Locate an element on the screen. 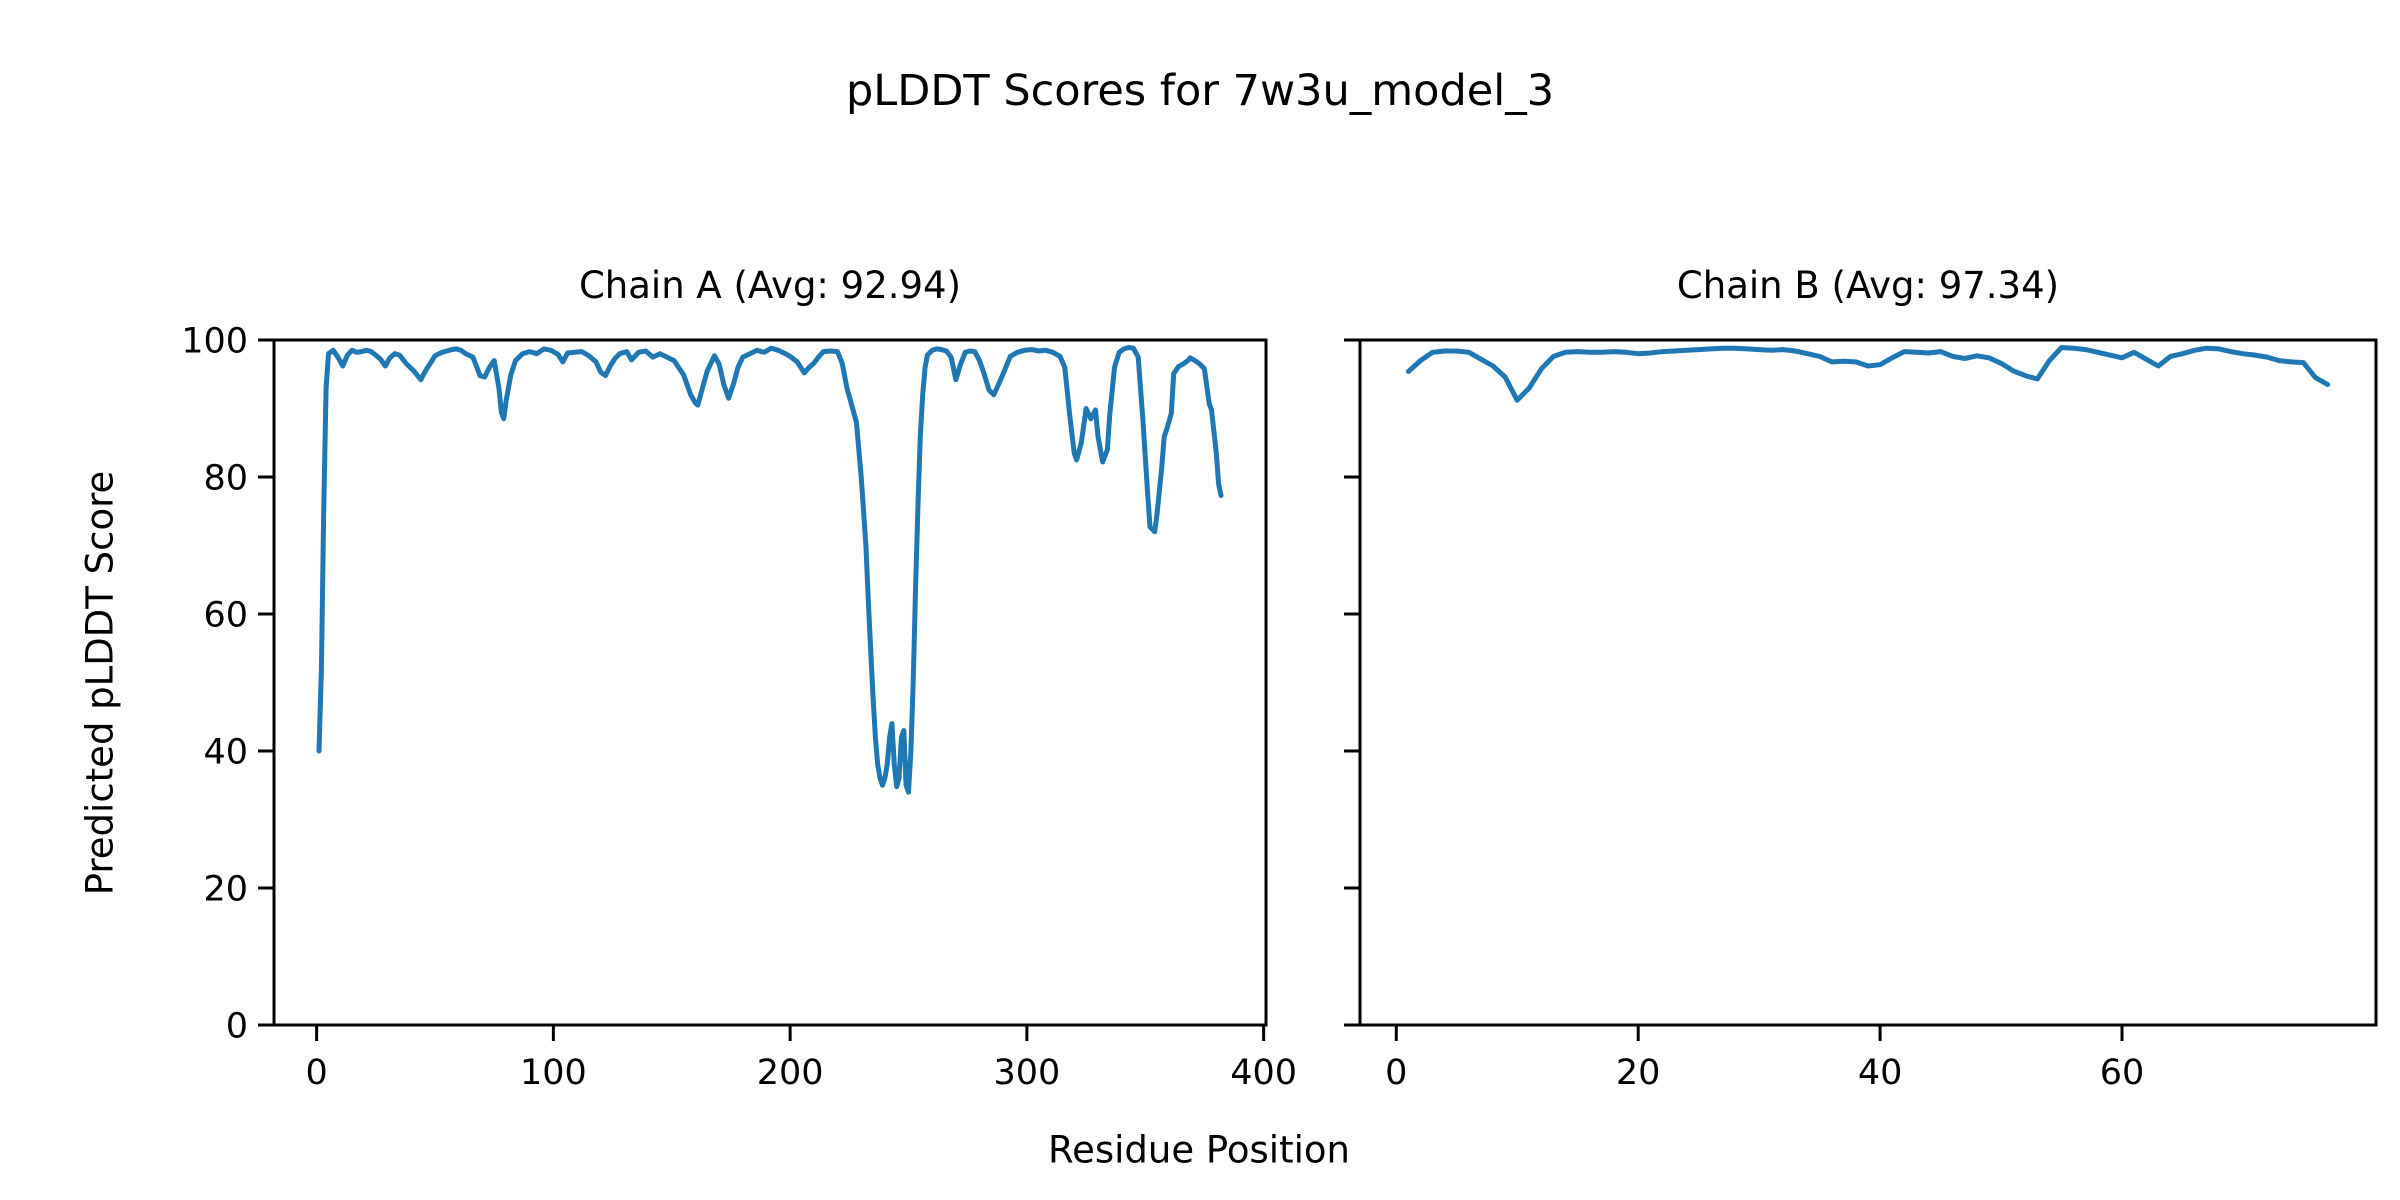  x-tick-label: 20 is located at coordinates (1638, 1073).